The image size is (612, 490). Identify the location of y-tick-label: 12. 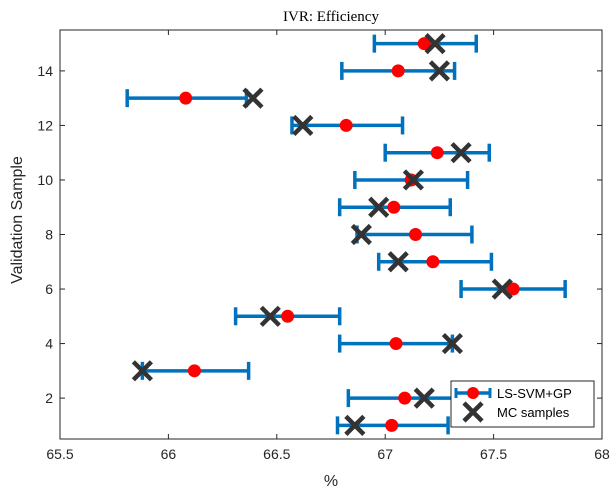
(45, 125).